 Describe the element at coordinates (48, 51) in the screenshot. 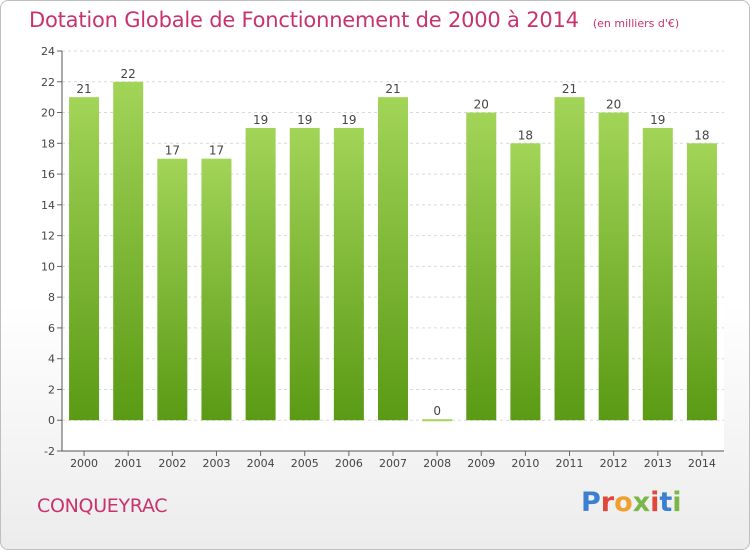

I see `y-tick-label: 24` at that location.